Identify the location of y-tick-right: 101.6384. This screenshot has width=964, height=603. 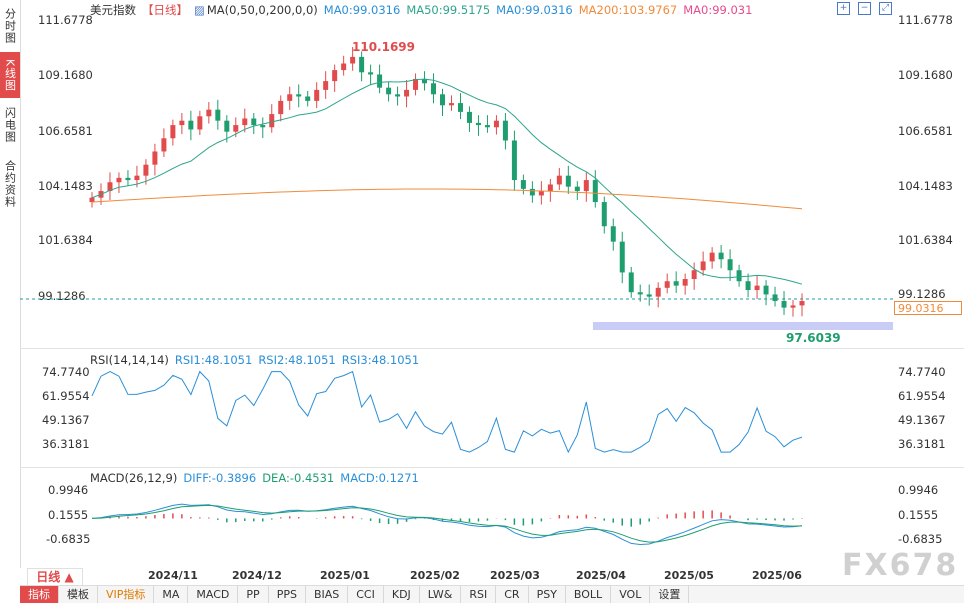
(925, 240).